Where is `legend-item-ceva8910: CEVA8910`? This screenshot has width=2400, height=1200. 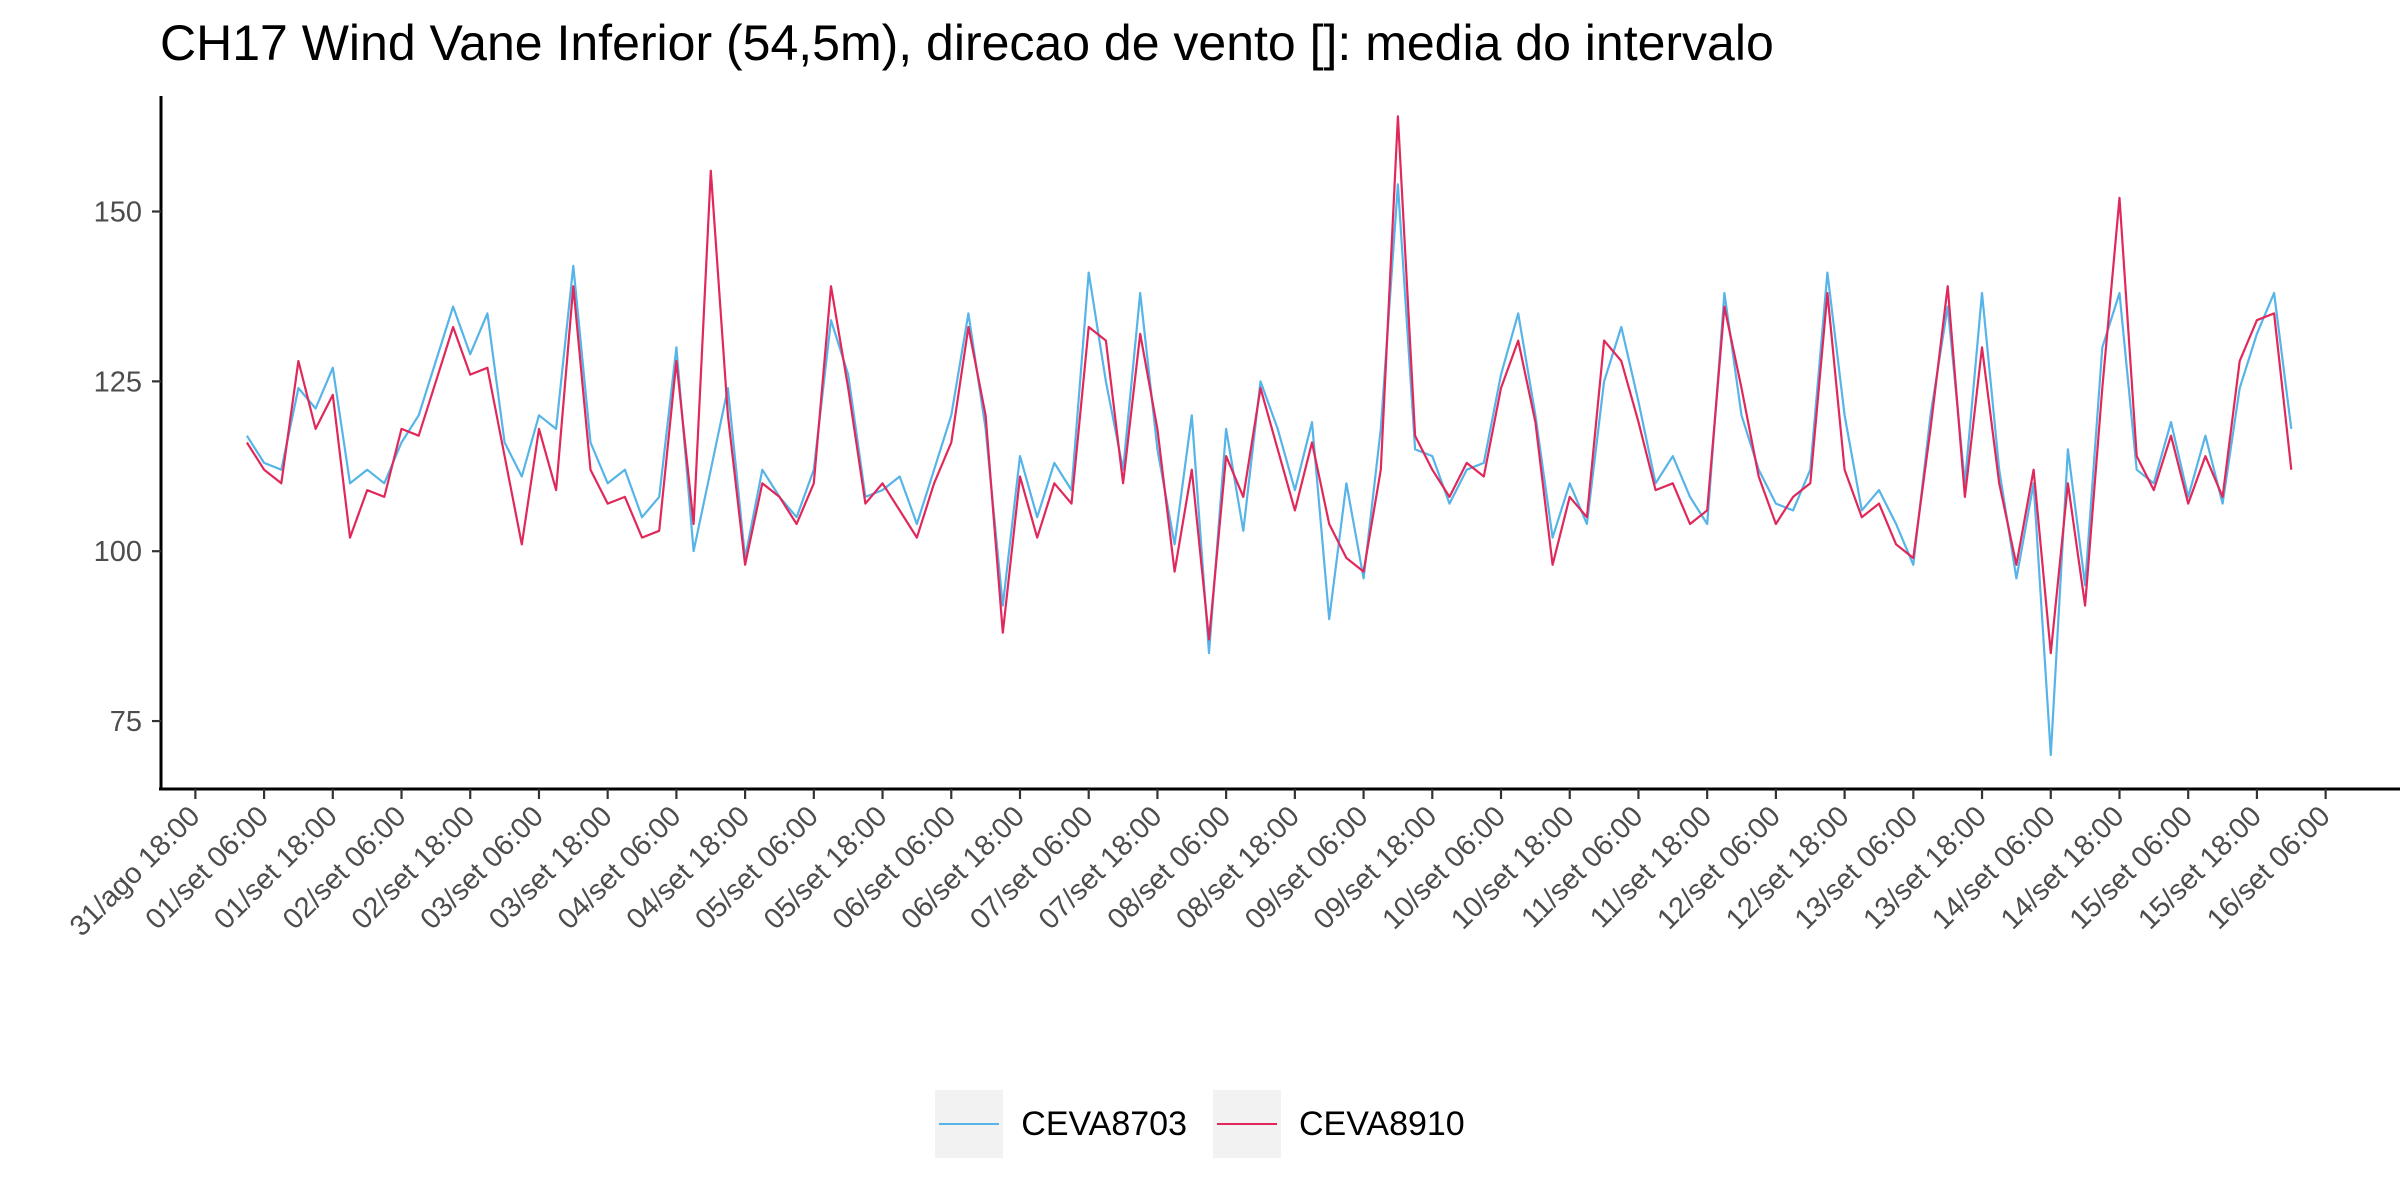 legend-item-ceva8910: CEVA8910 is located at coordinates (1339, 1124).